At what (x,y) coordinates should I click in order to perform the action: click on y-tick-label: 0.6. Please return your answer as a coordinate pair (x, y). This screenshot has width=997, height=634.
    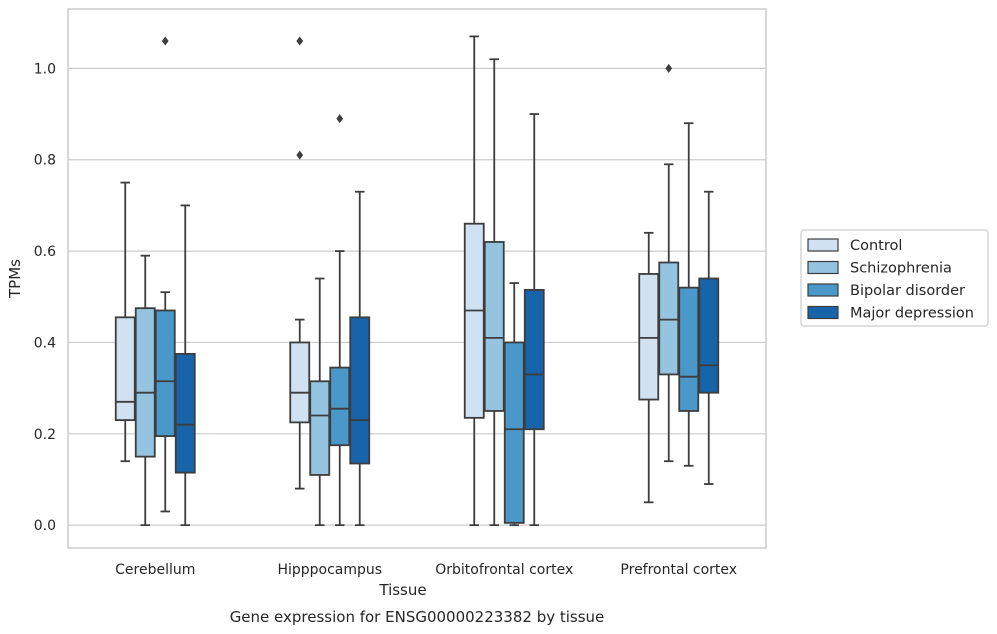
    Looking at the image, I should click on (45, 252).